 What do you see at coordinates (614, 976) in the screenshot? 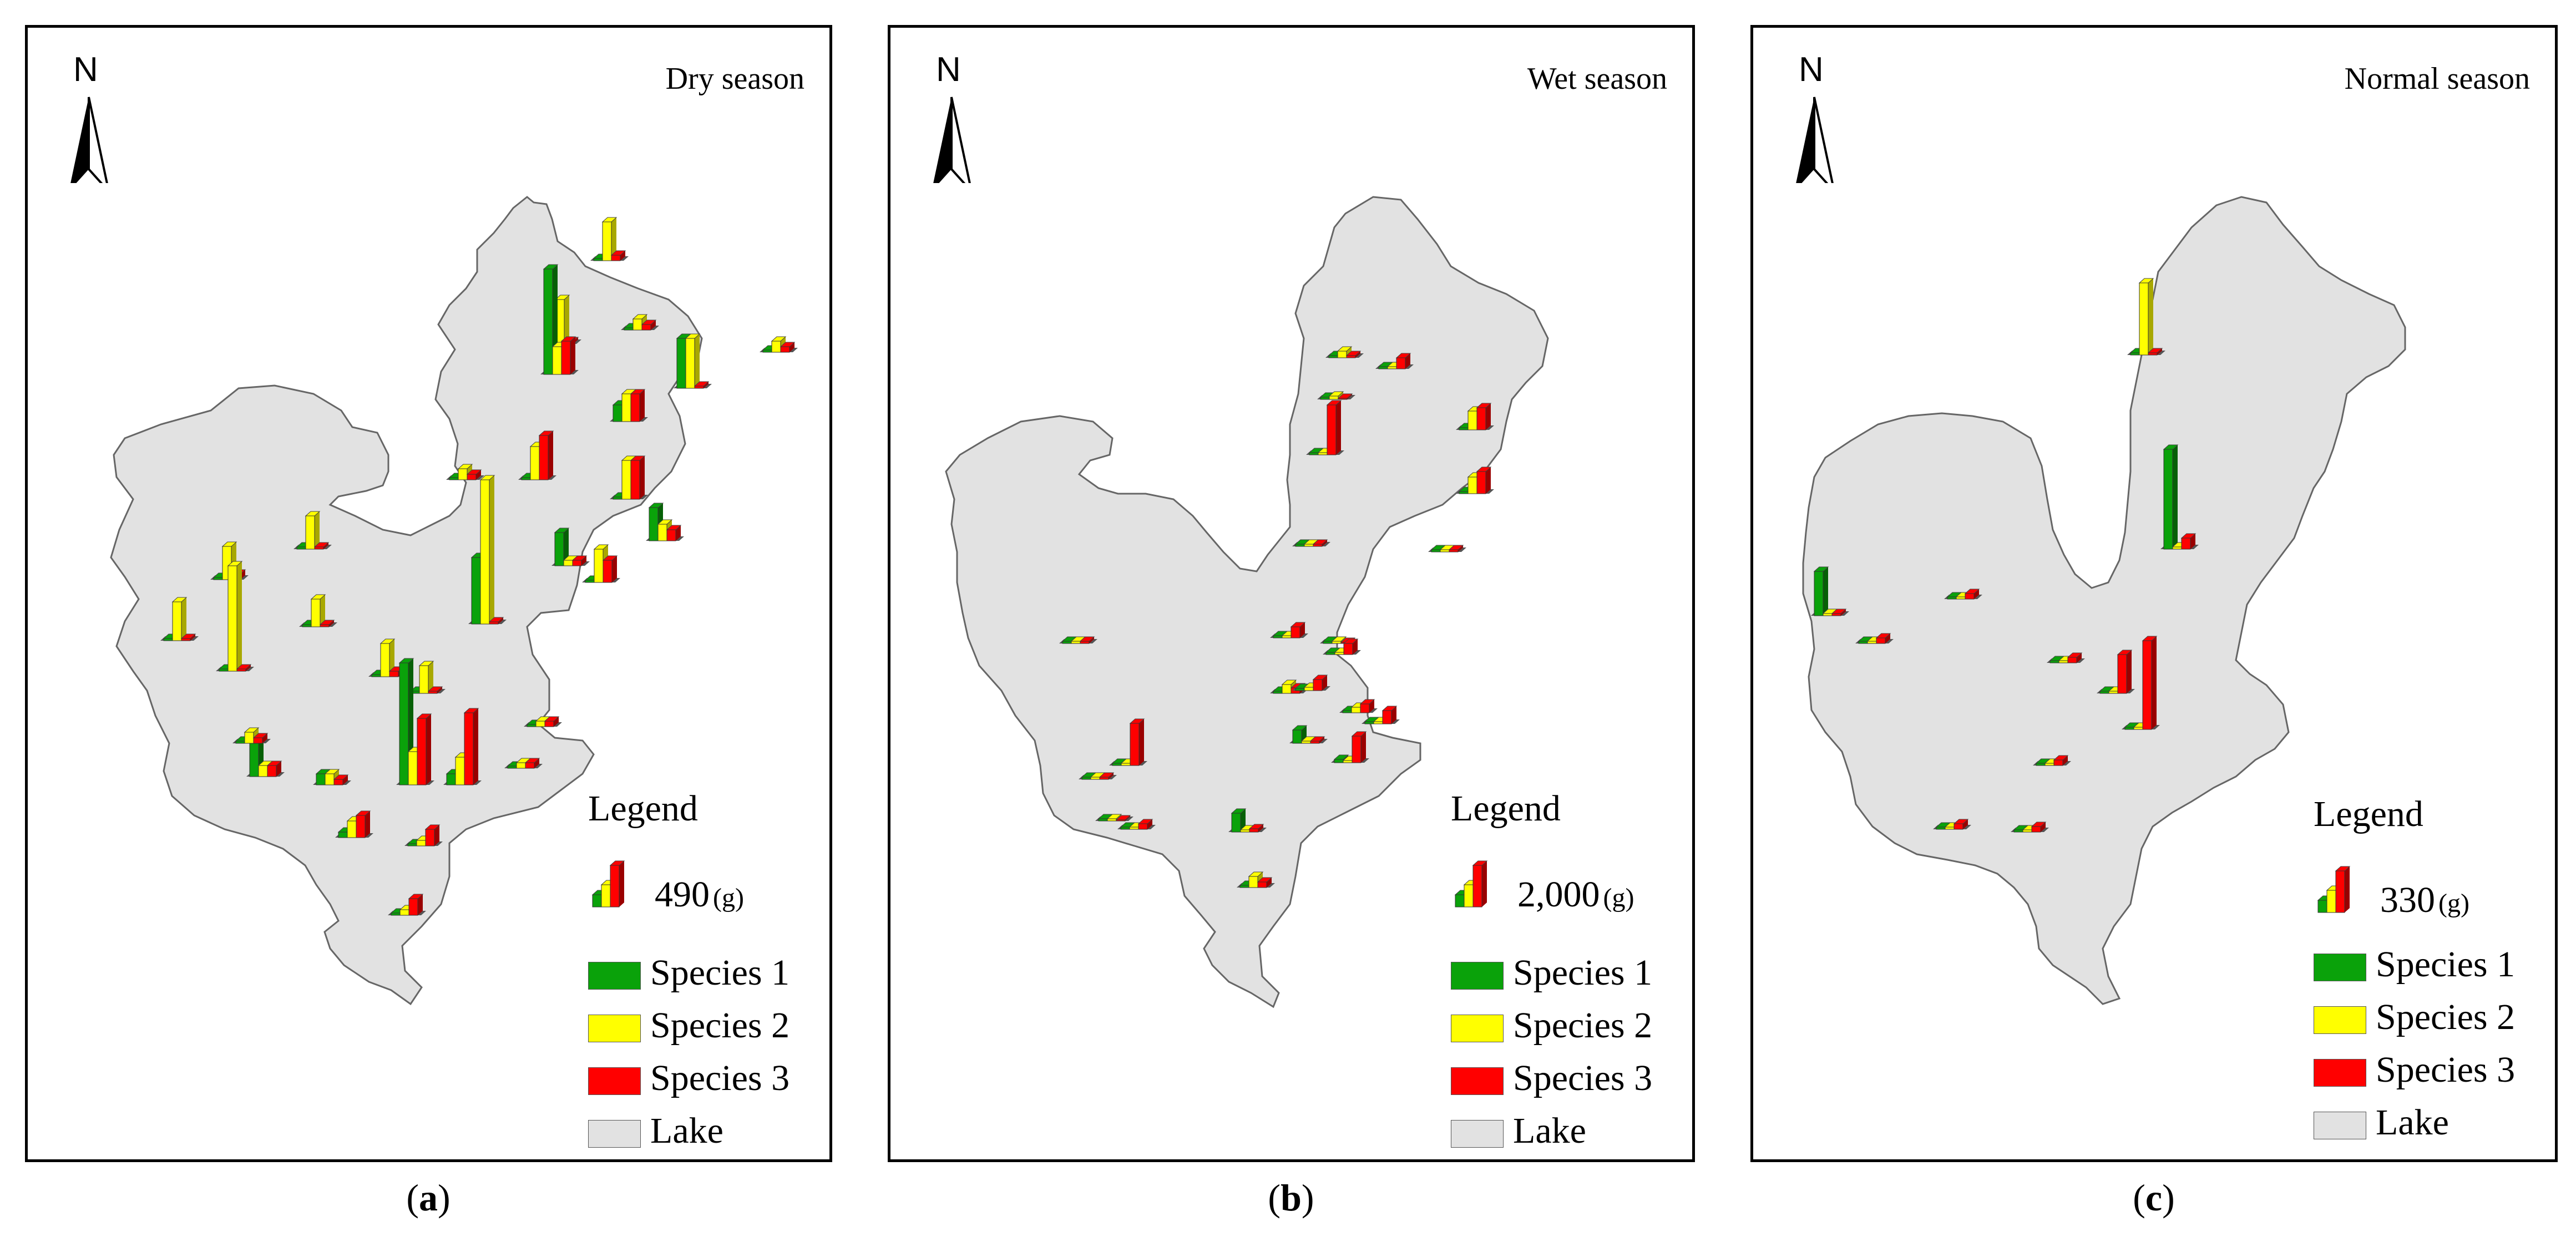
I see `swatch-species1` at bounding box center [614, 976].